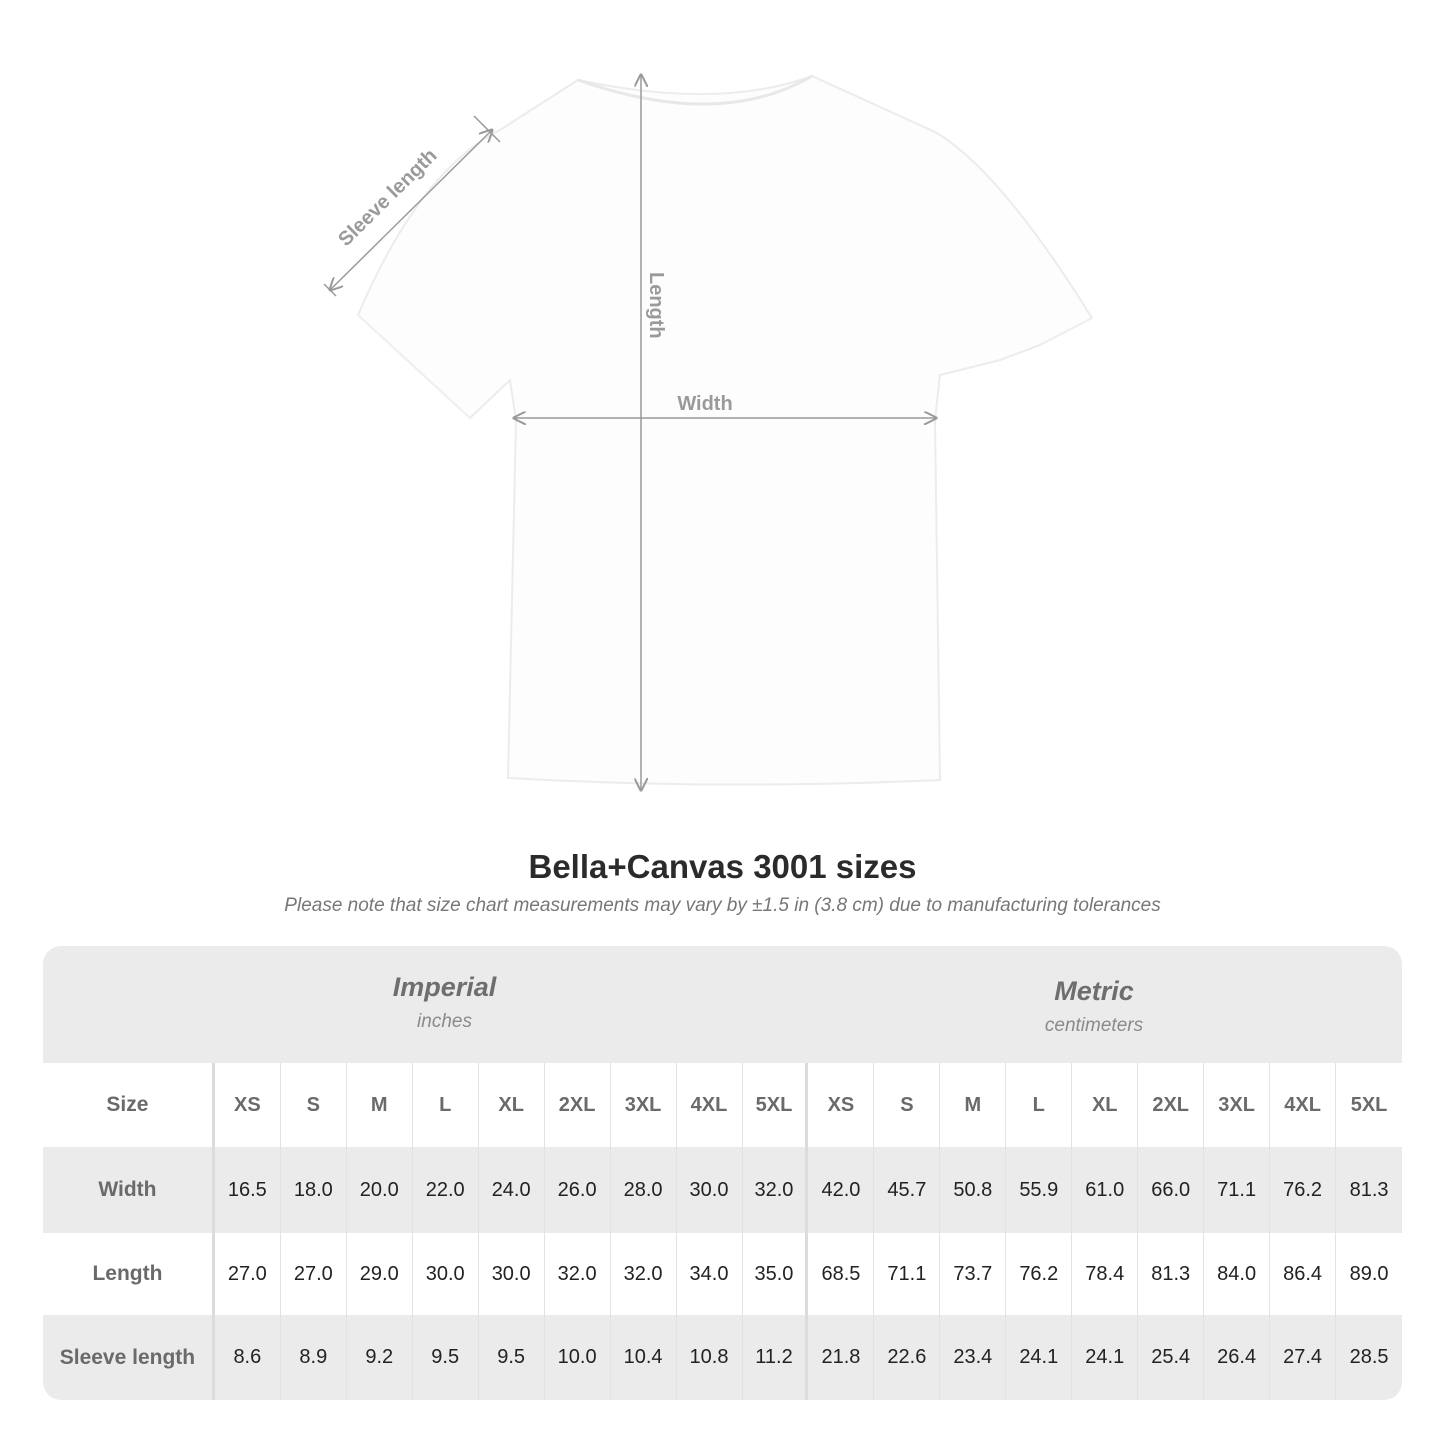 Image resolution: width=1445 pixels, height=1445 pixels. What do you see at coordinates (722, 866) in the screenshot?
I see `page-title: Bella+Canvas 3001 sizes` at bounding box center [722, 866].